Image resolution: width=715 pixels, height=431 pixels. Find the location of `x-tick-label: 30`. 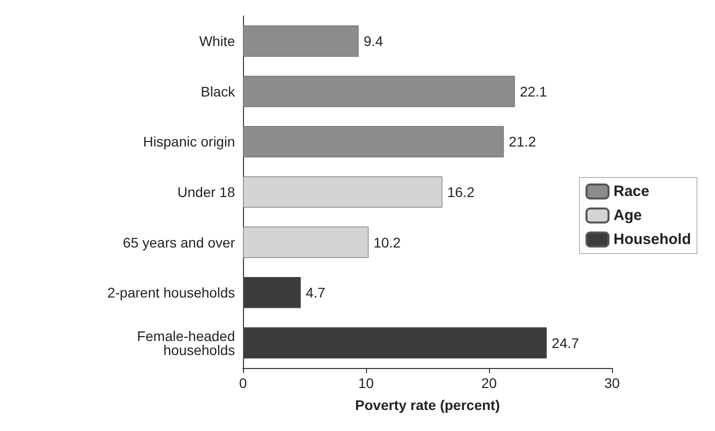

x-tick-label: 30 is located at coordinates (612, 383).